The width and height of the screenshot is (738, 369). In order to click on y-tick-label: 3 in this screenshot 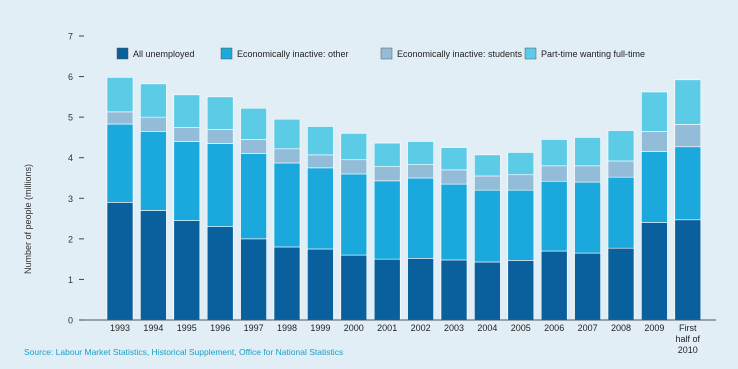, I will do `click(70, 199)`.